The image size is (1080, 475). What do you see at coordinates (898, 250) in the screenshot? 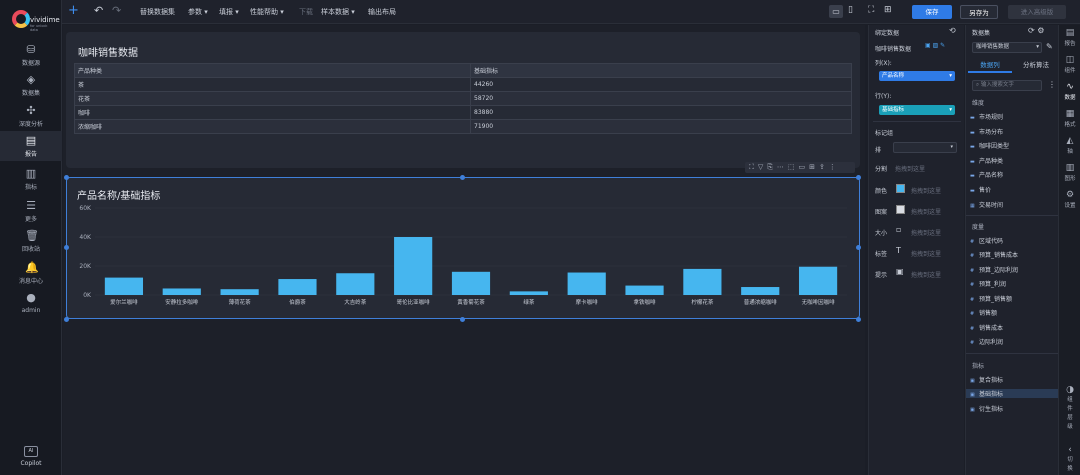
I see `label-icon: T` at bounding box center [898, 250].